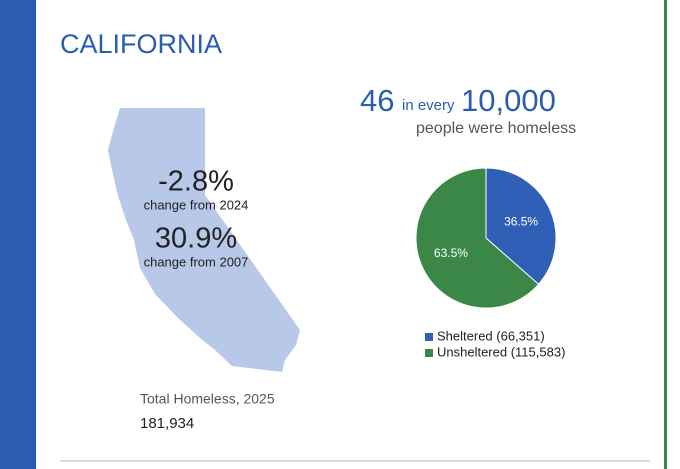  Describe the element at coordinates (521, 221) in the screenshot. I see `slice-label: 36.5%` at that location.